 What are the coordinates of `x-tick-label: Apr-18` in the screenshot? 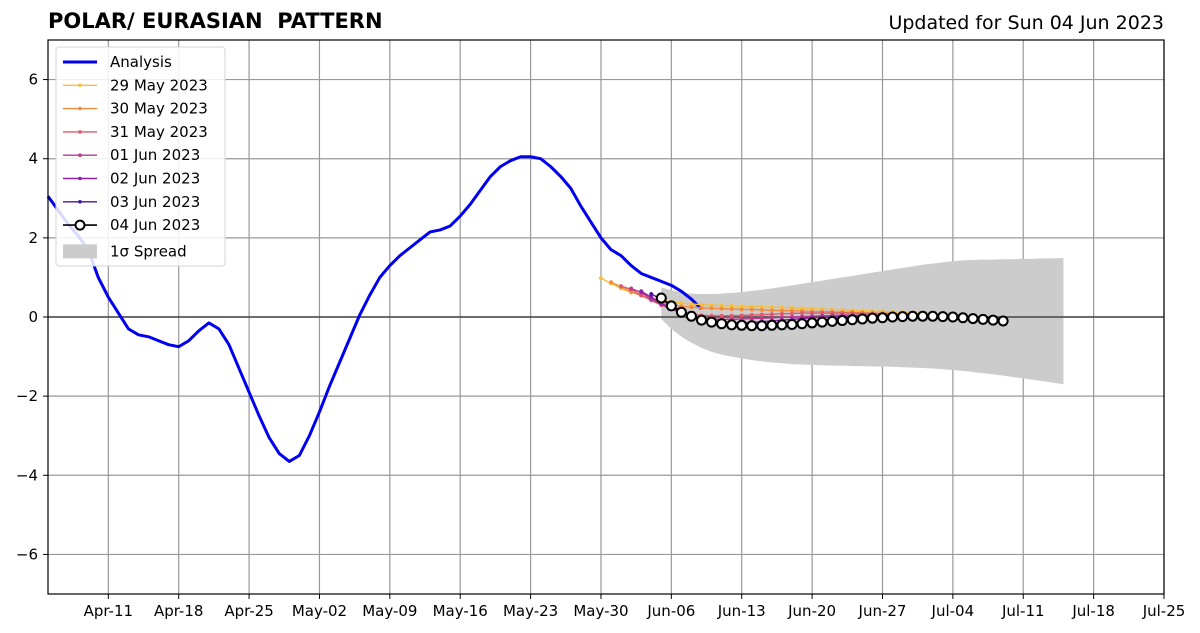 It's located at (179, 611).